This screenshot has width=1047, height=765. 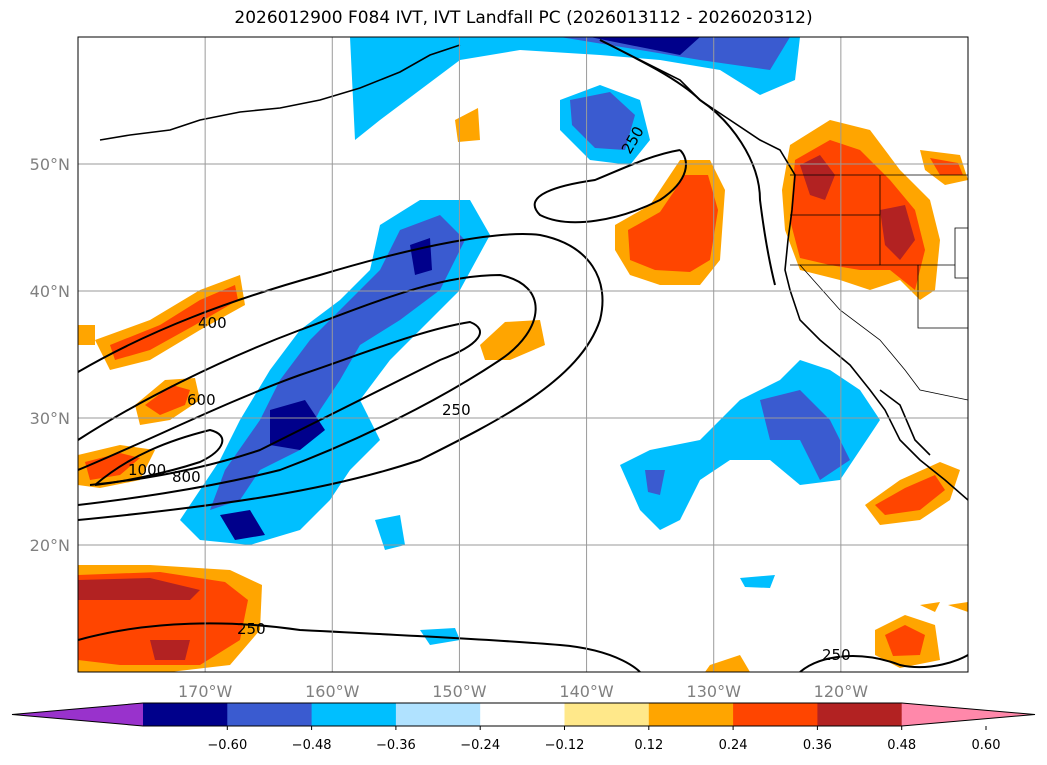 I want to click on colorbar-extend-low, so click(x=77, y=714).